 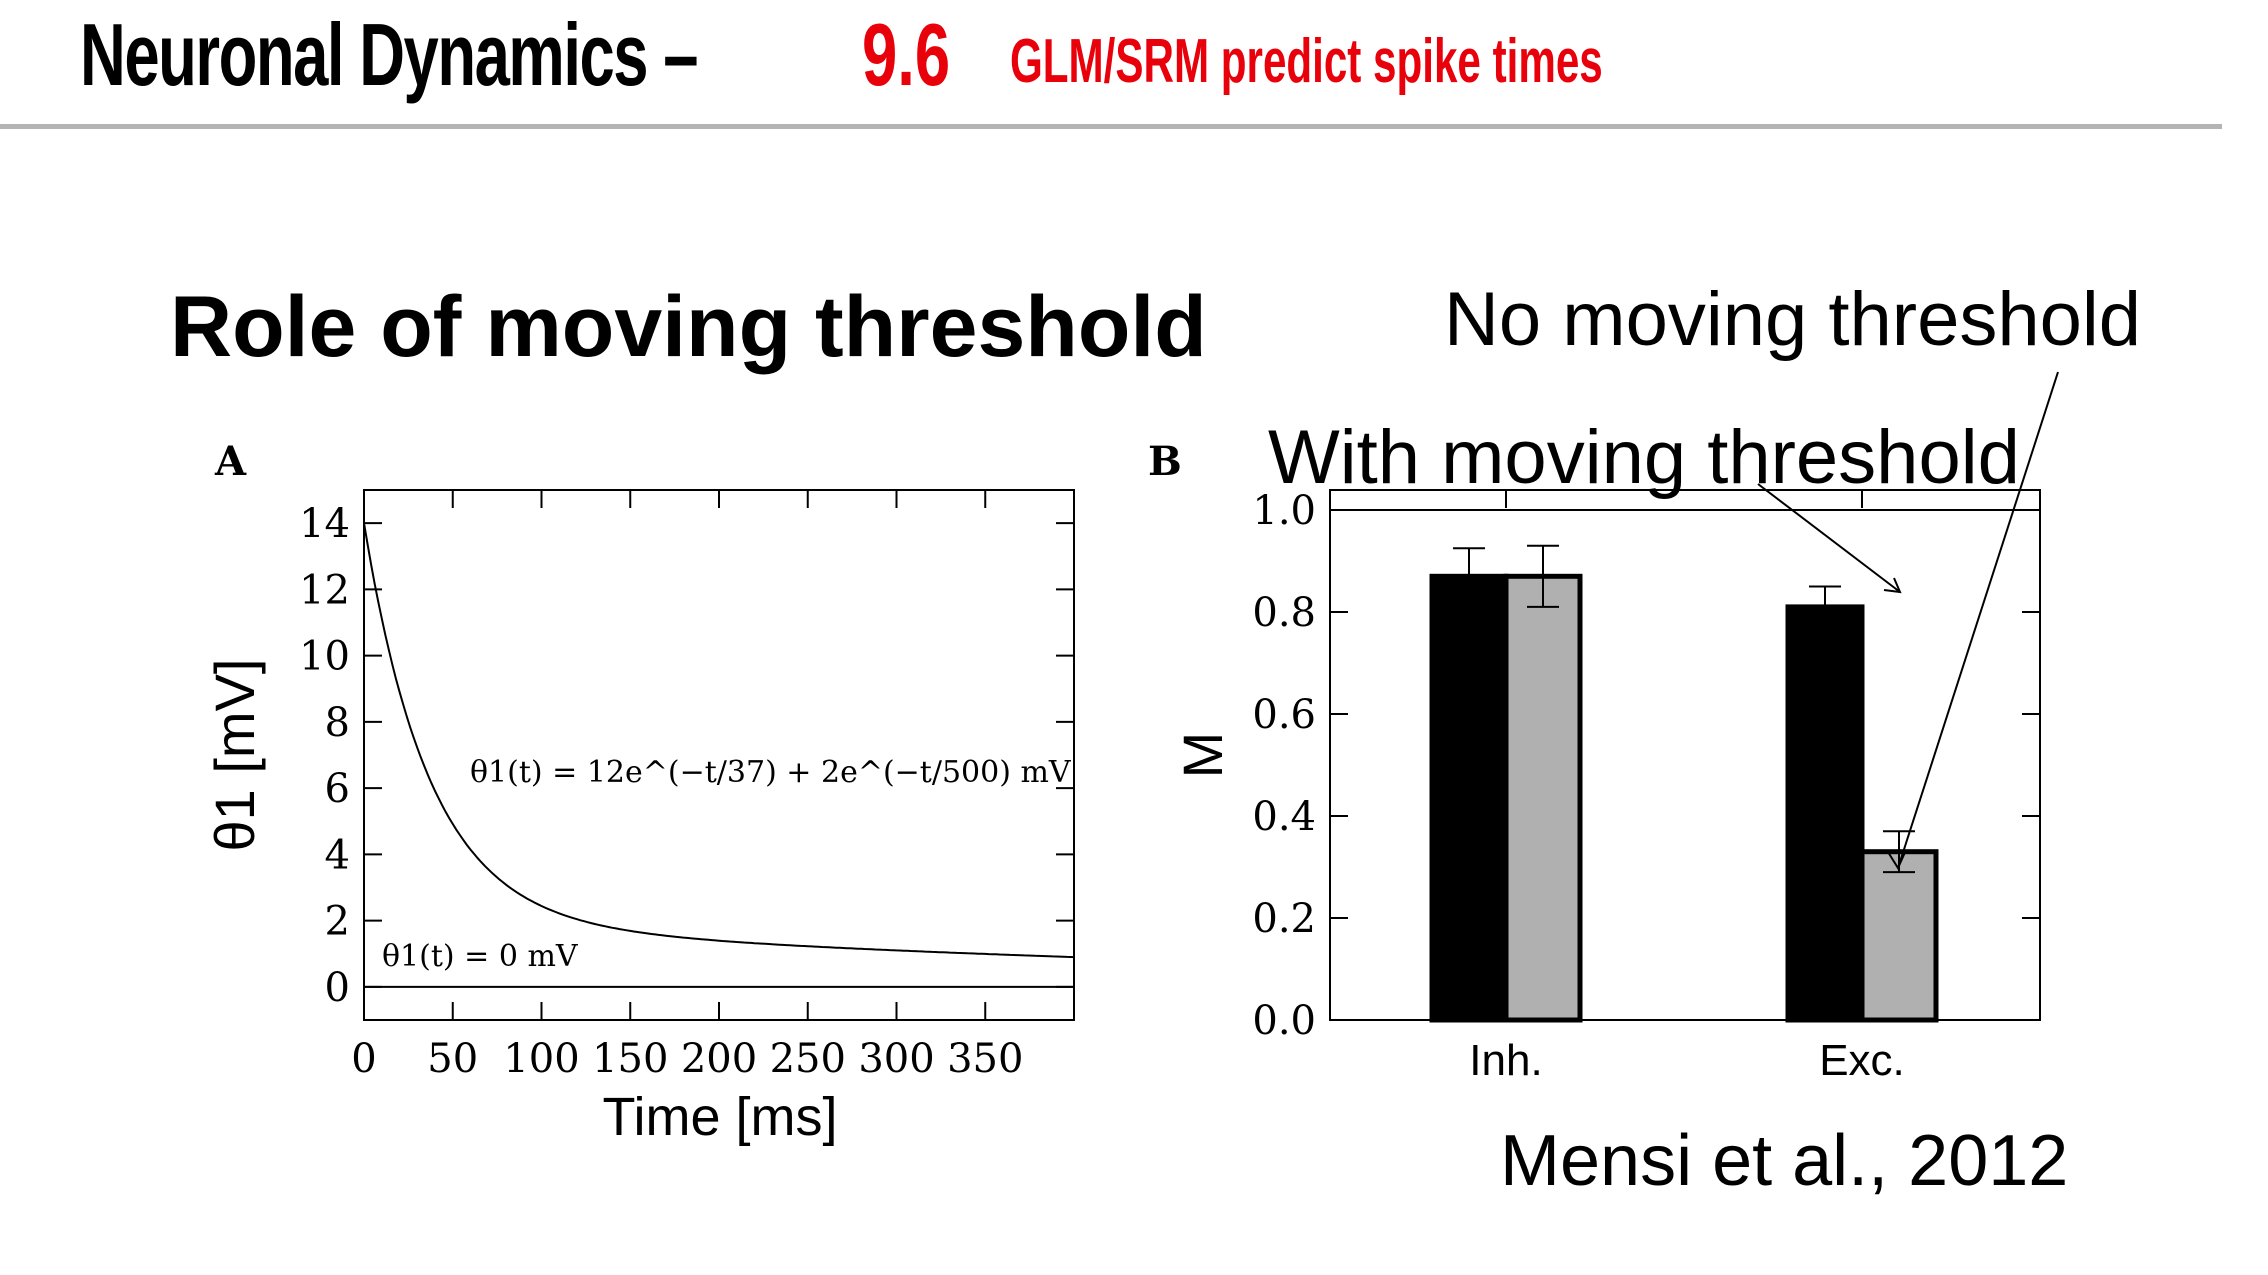 What do you see at coordinates (337, 723) in the screenshot?
I see `y-tick-label: 8` at bounding box center [337, 723].